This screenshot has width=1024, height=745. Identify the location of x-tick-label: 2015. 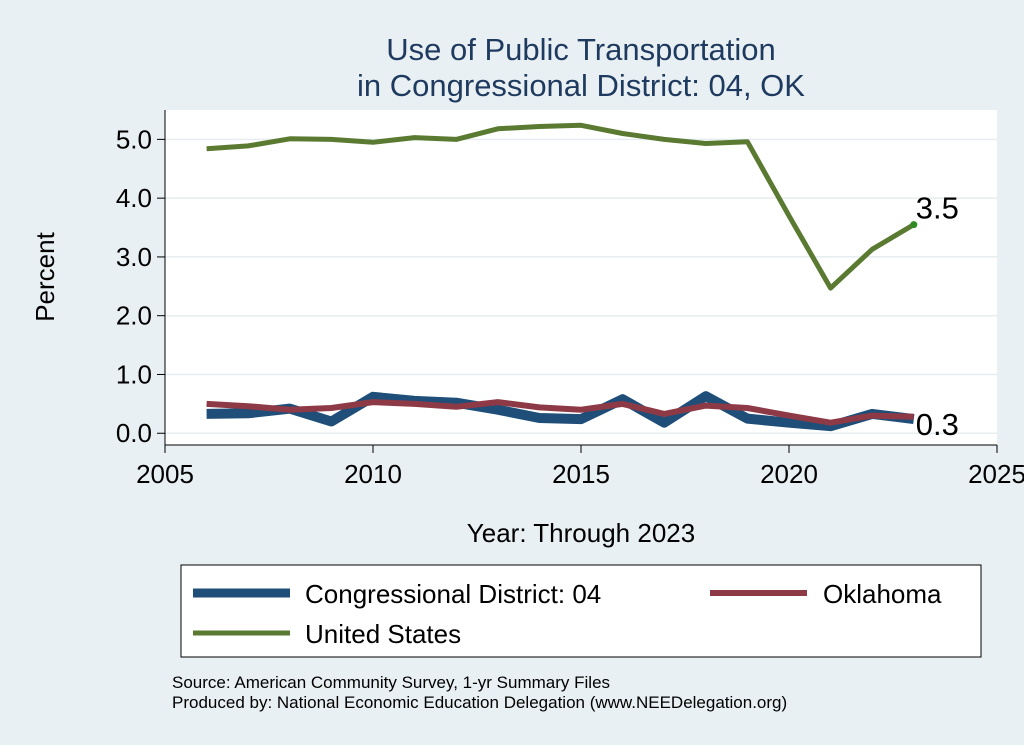
(581, 474).